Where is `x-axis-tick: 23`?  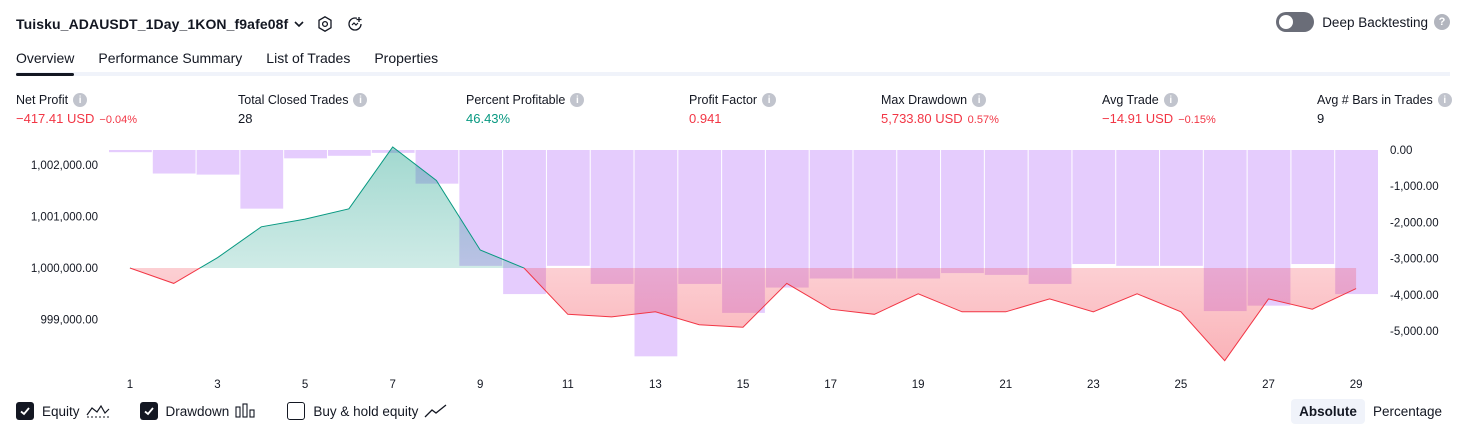
x-axis-tick: 23 is located at coordinates (1093, 384).